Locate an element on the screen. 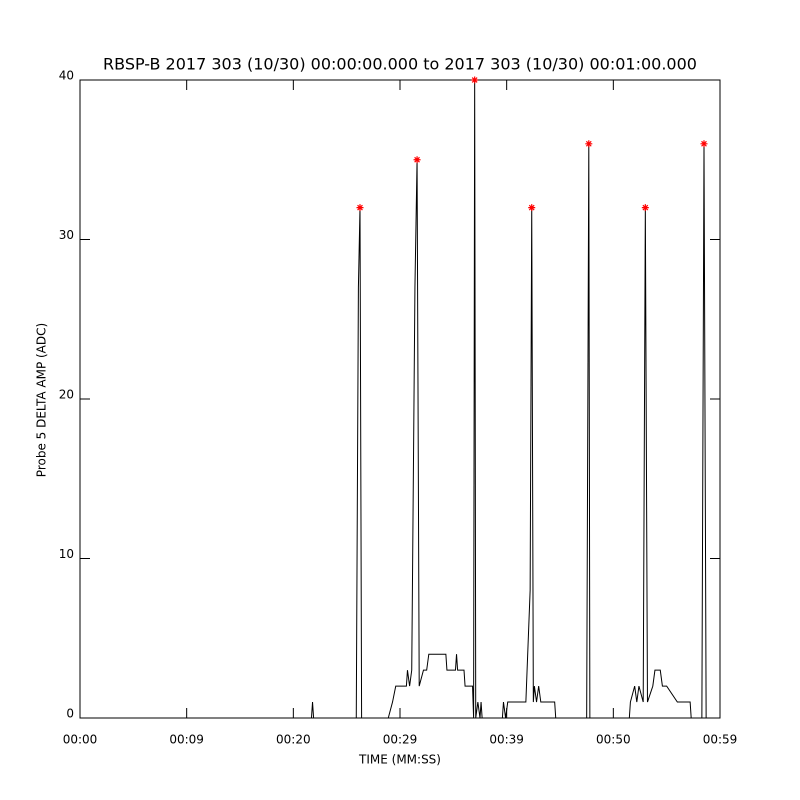  y-tick-label: 10 is located at coordinates (66, 554).